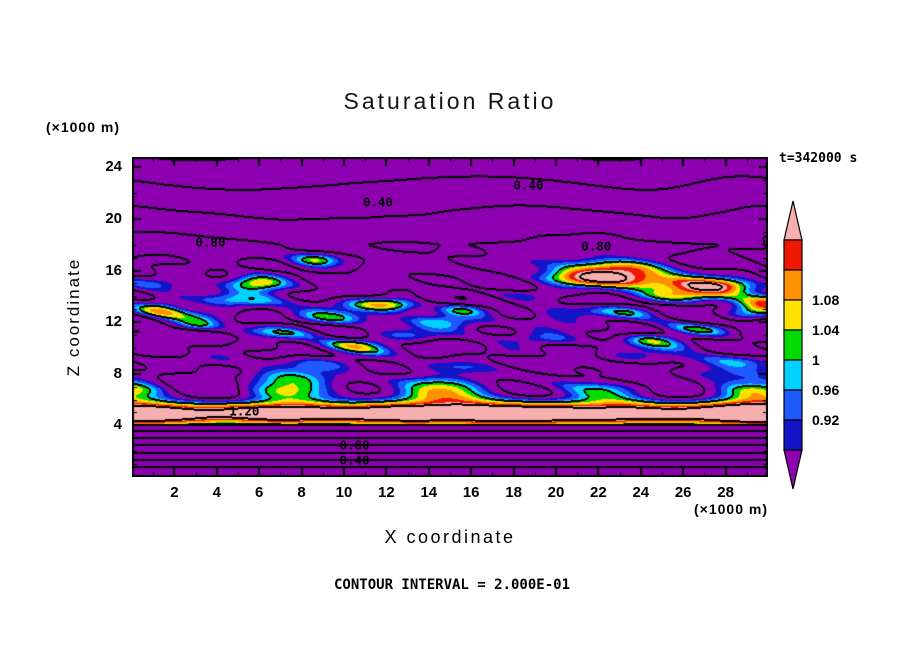  I want to click on x-tick-label: 24, so click(641, 492).